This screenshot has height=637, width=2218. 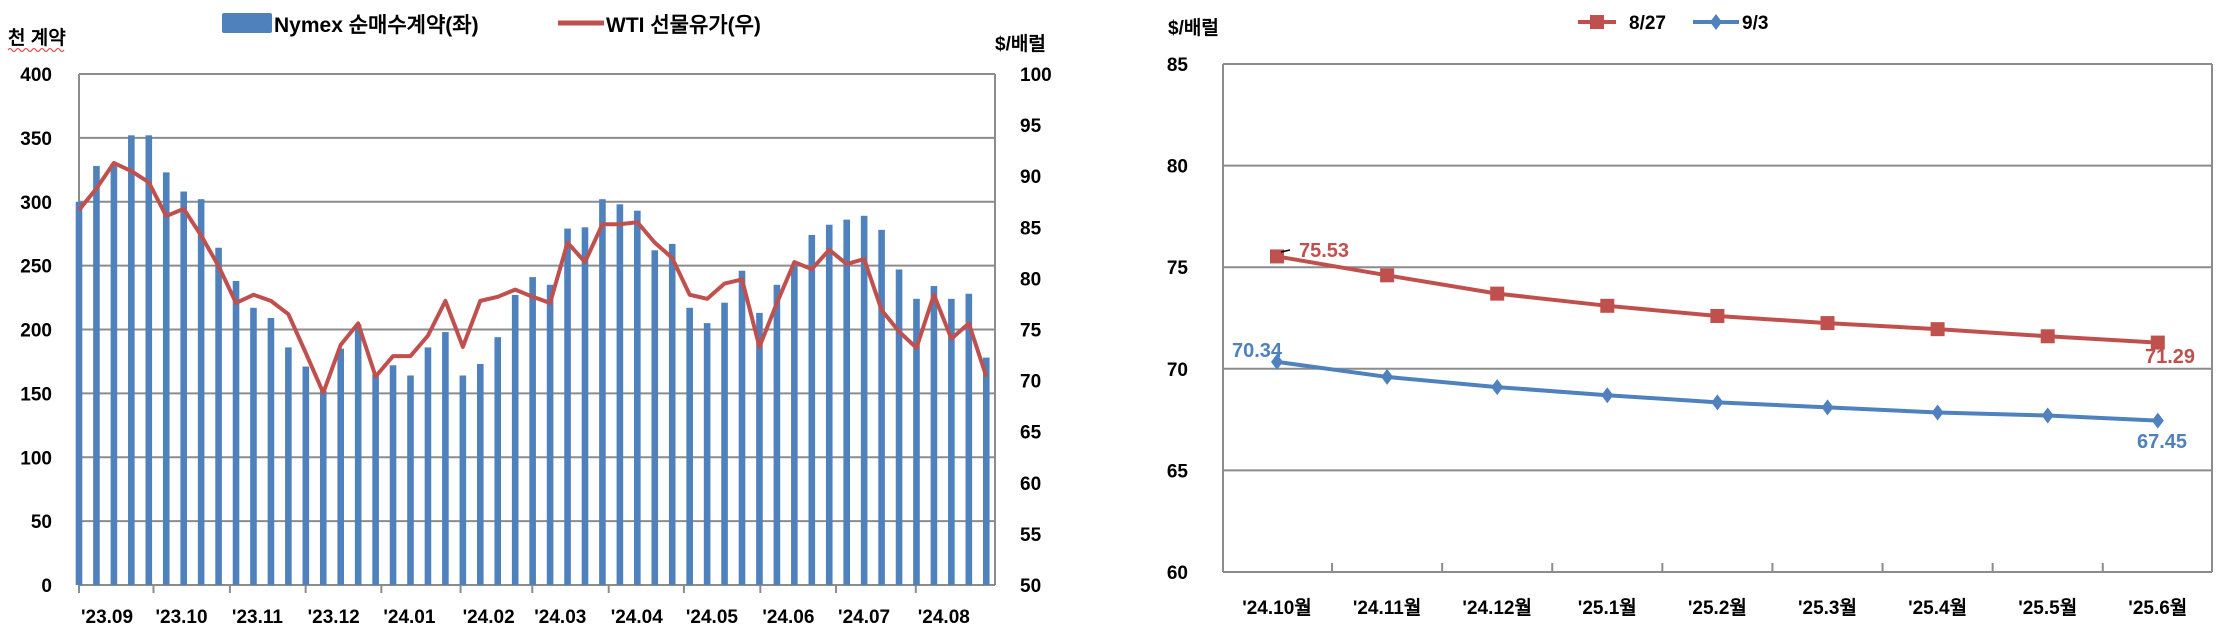 I want to click on y-right-tick-label: 90, so click(x=1030, y=177).